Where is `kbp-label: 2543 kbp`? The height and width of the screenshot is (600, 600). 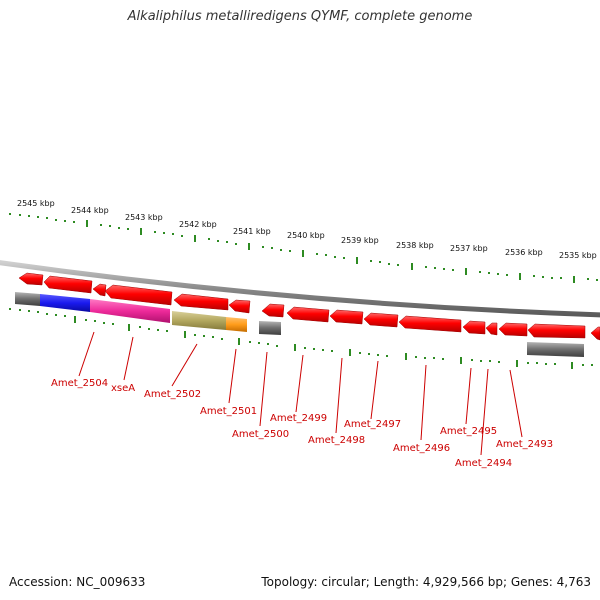 kbp-label: 2543 kbp is located at coordinates (144, 217).